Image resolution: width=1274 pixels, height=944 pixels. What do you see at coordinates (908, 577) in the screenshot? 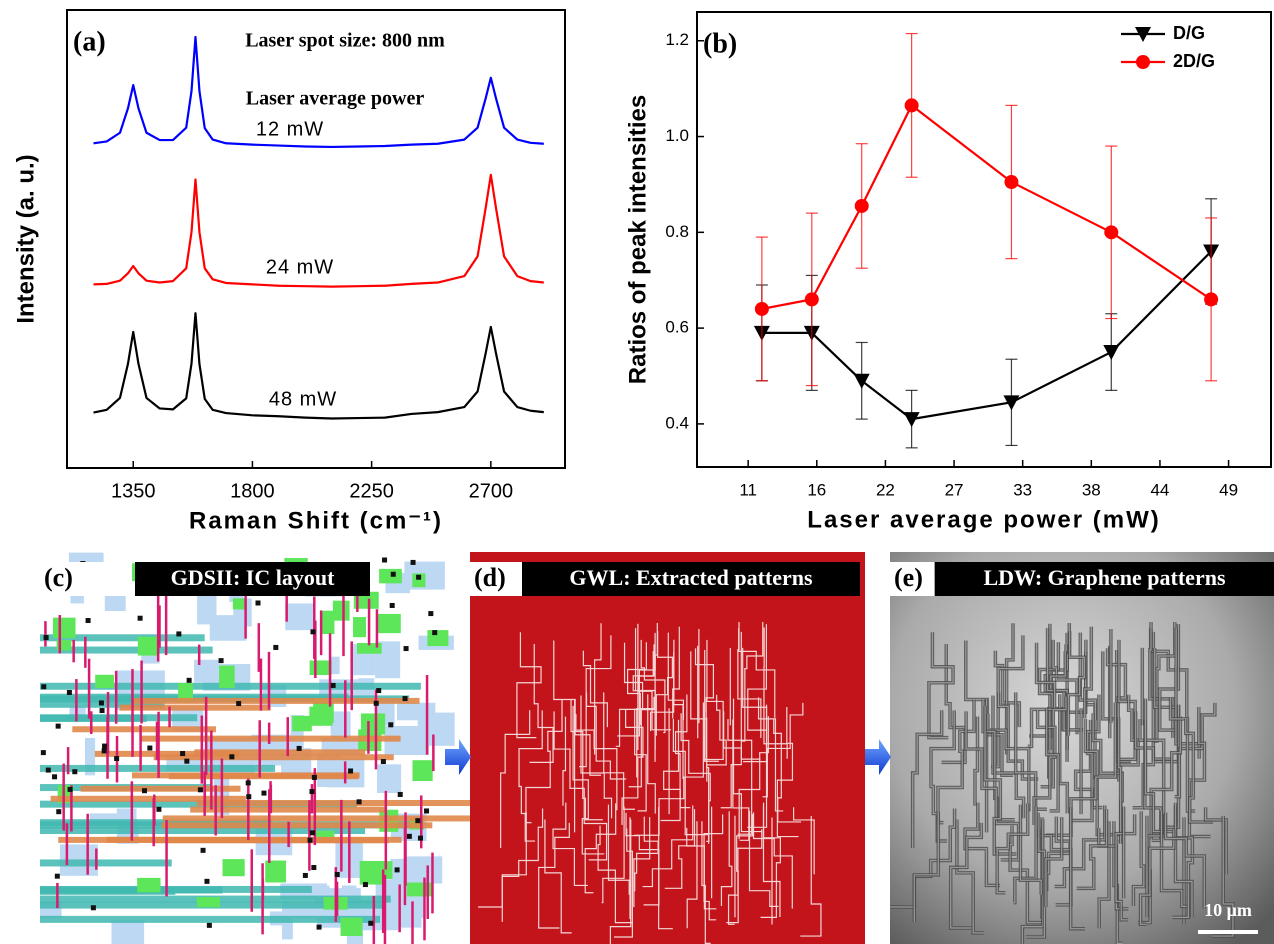
I see `panel-label: (e)` at bounding box center [908, 577].